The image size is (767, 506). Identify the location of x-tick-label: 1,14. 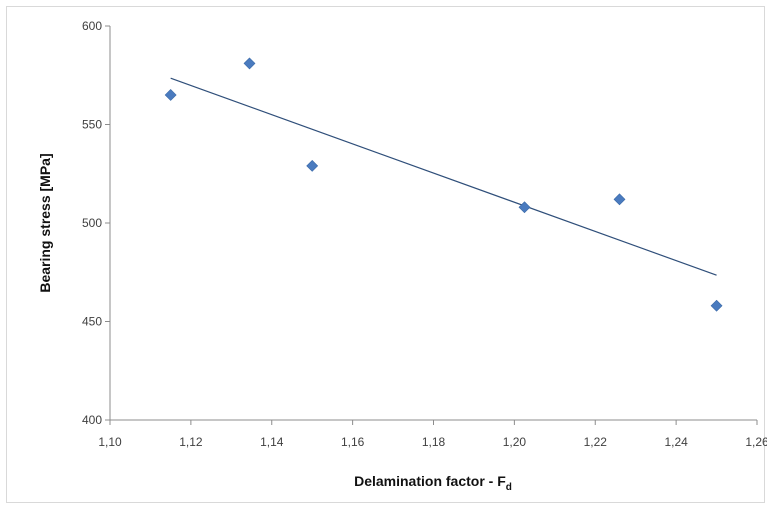
(272, 442).